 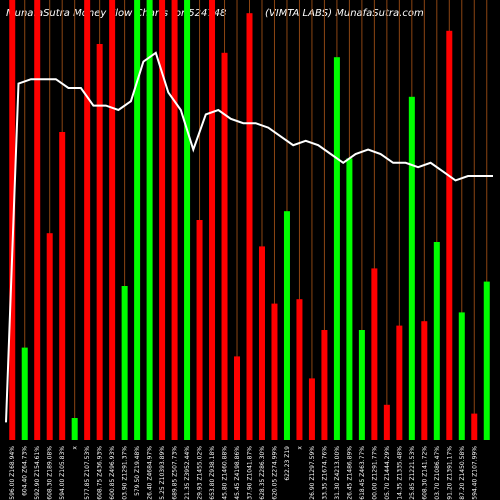 I want to click on x-tick-label: 600.00 Z1291.77%, so click(x=374, y=473).